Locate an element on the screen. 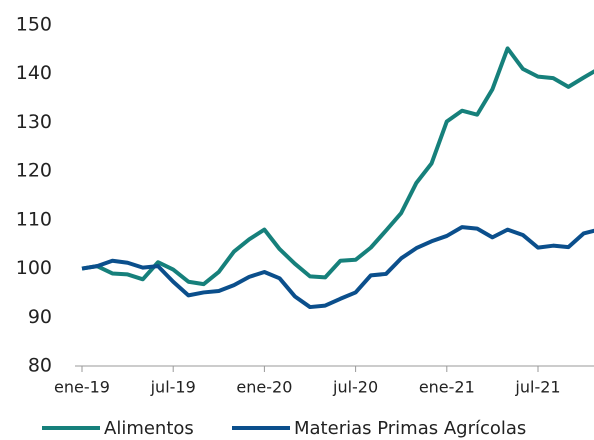 The height and width of the screenshot is (440, 594). y-tick-label: 100 is located at coordinates (34, 268).